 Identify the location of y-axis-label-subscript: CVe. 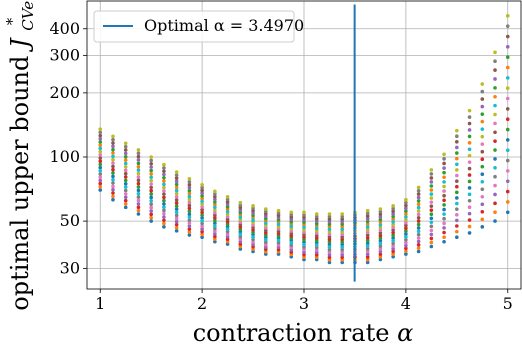
(28, 16).